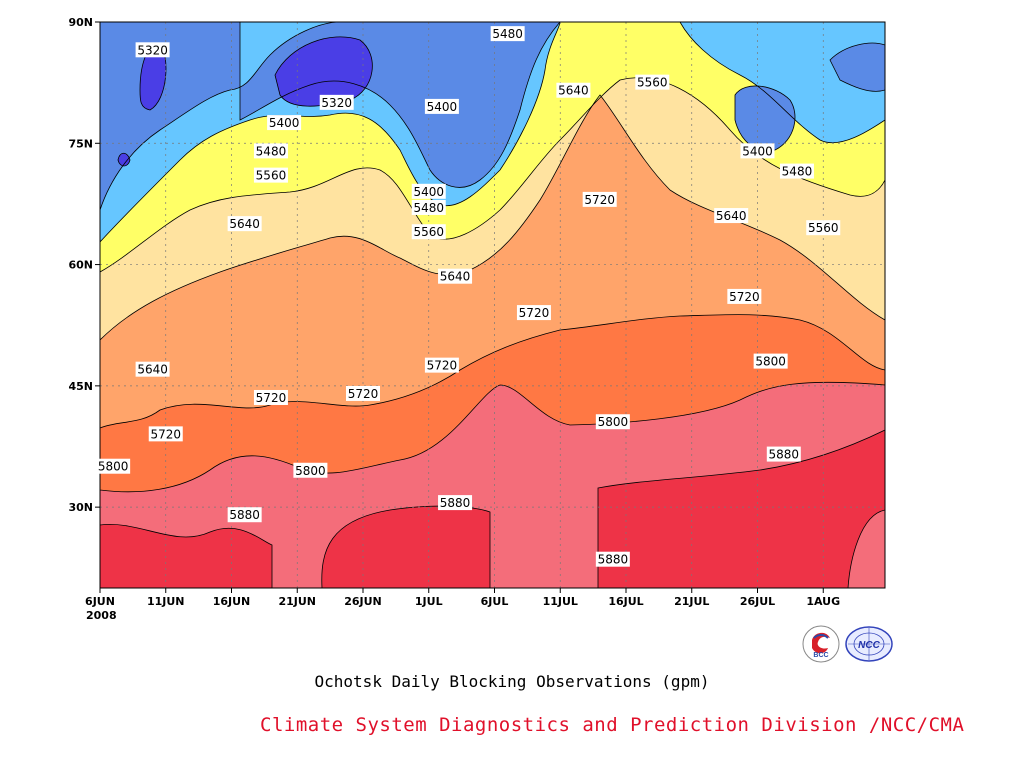  Describe the element at coordinates (166, 601) in the screenshot. I see `x-tick-label: 11JUN` at that location.